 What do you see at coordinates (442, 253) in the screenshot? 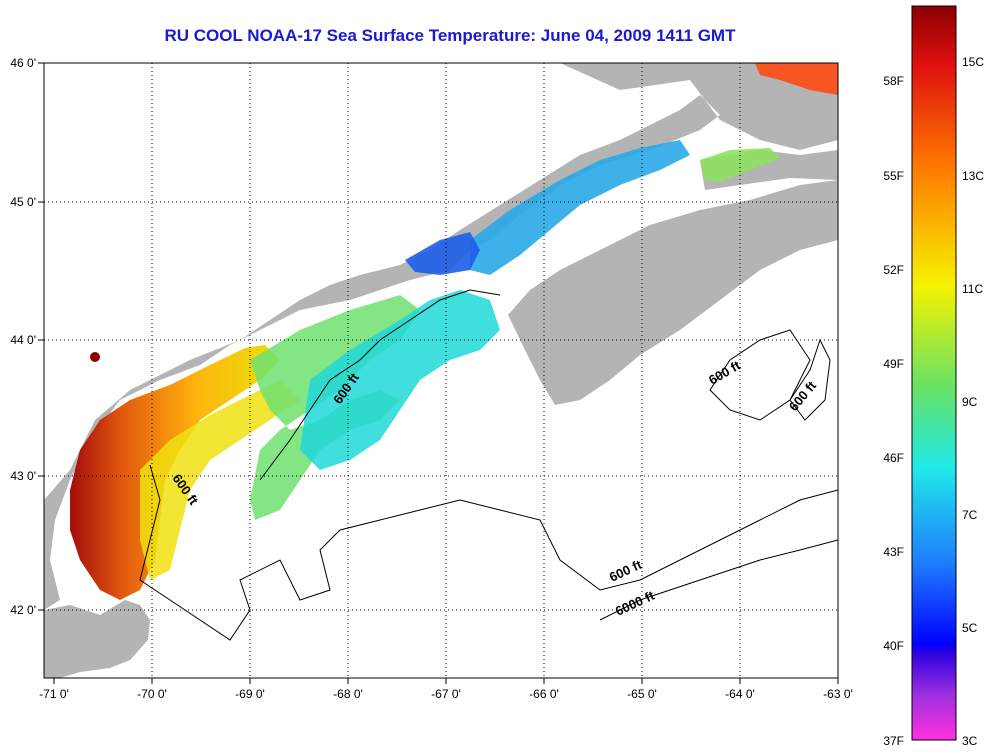
I see `sst-cold-blue` at bounding box center [442, 253].